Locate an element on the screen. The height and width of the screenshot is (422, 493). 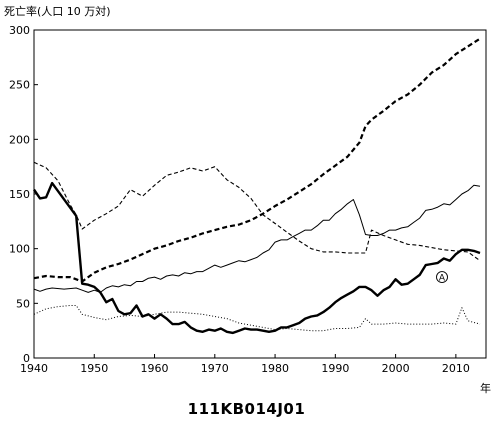
x-axis-title: 年 is located at coordinates (485, 388).